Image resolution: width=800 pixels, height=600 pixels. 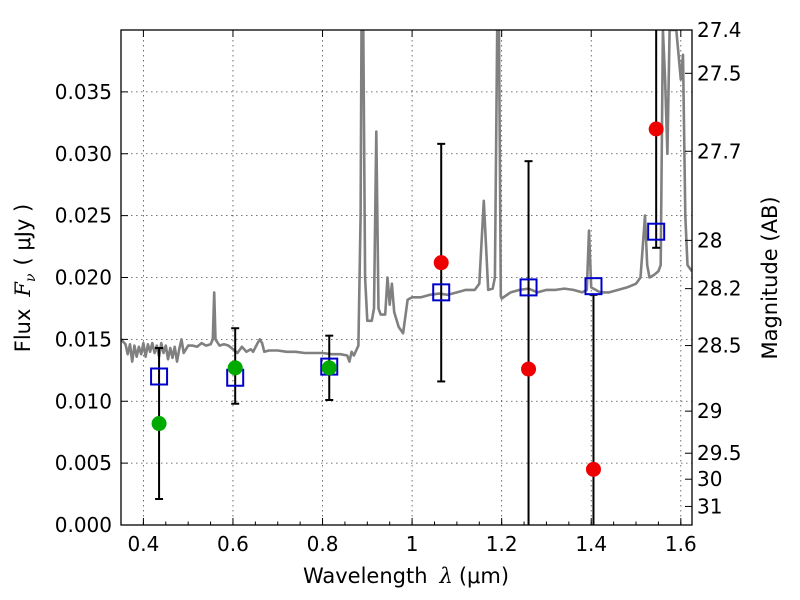 I want to click on y-tick-label: 0.005, so click(x=83, y=463).